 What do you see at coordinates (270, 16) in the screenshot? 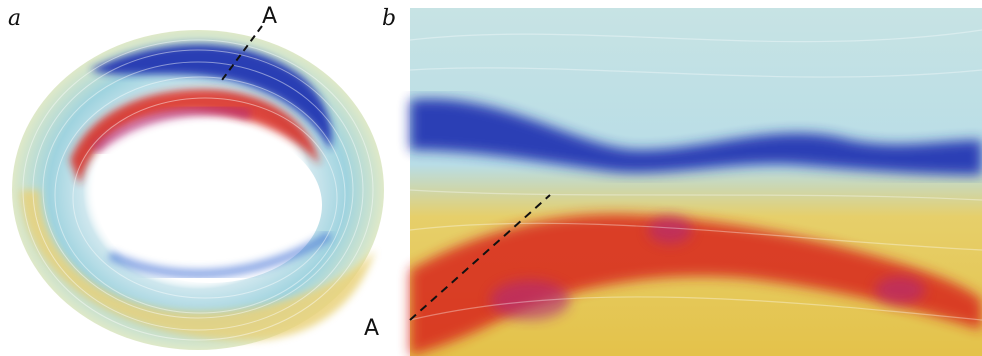
I see `panel-a-marker-label: A` at bounding box center [270, 16].